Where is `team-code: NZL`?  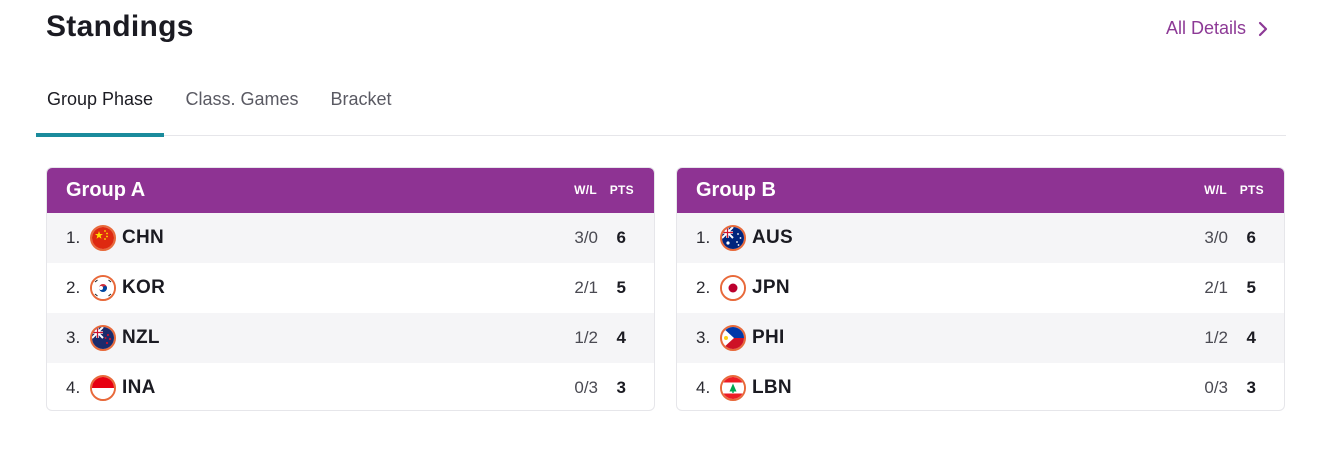
team-code: NZL is located at coordinates (141, 337).